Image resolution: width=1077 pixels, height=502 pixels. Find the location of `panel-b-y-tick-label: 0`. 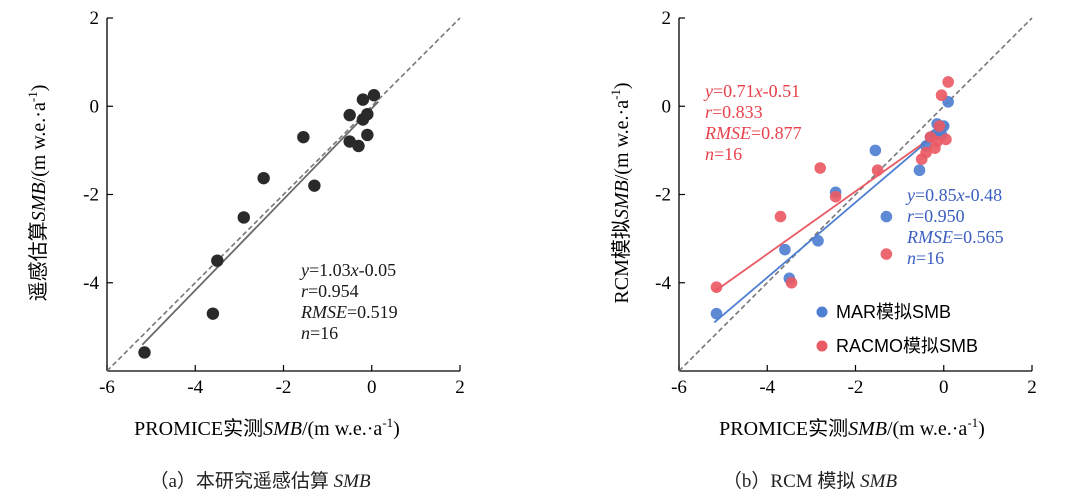

panel-b-y-tick-label: 0 is located at coordinates (667, 106).